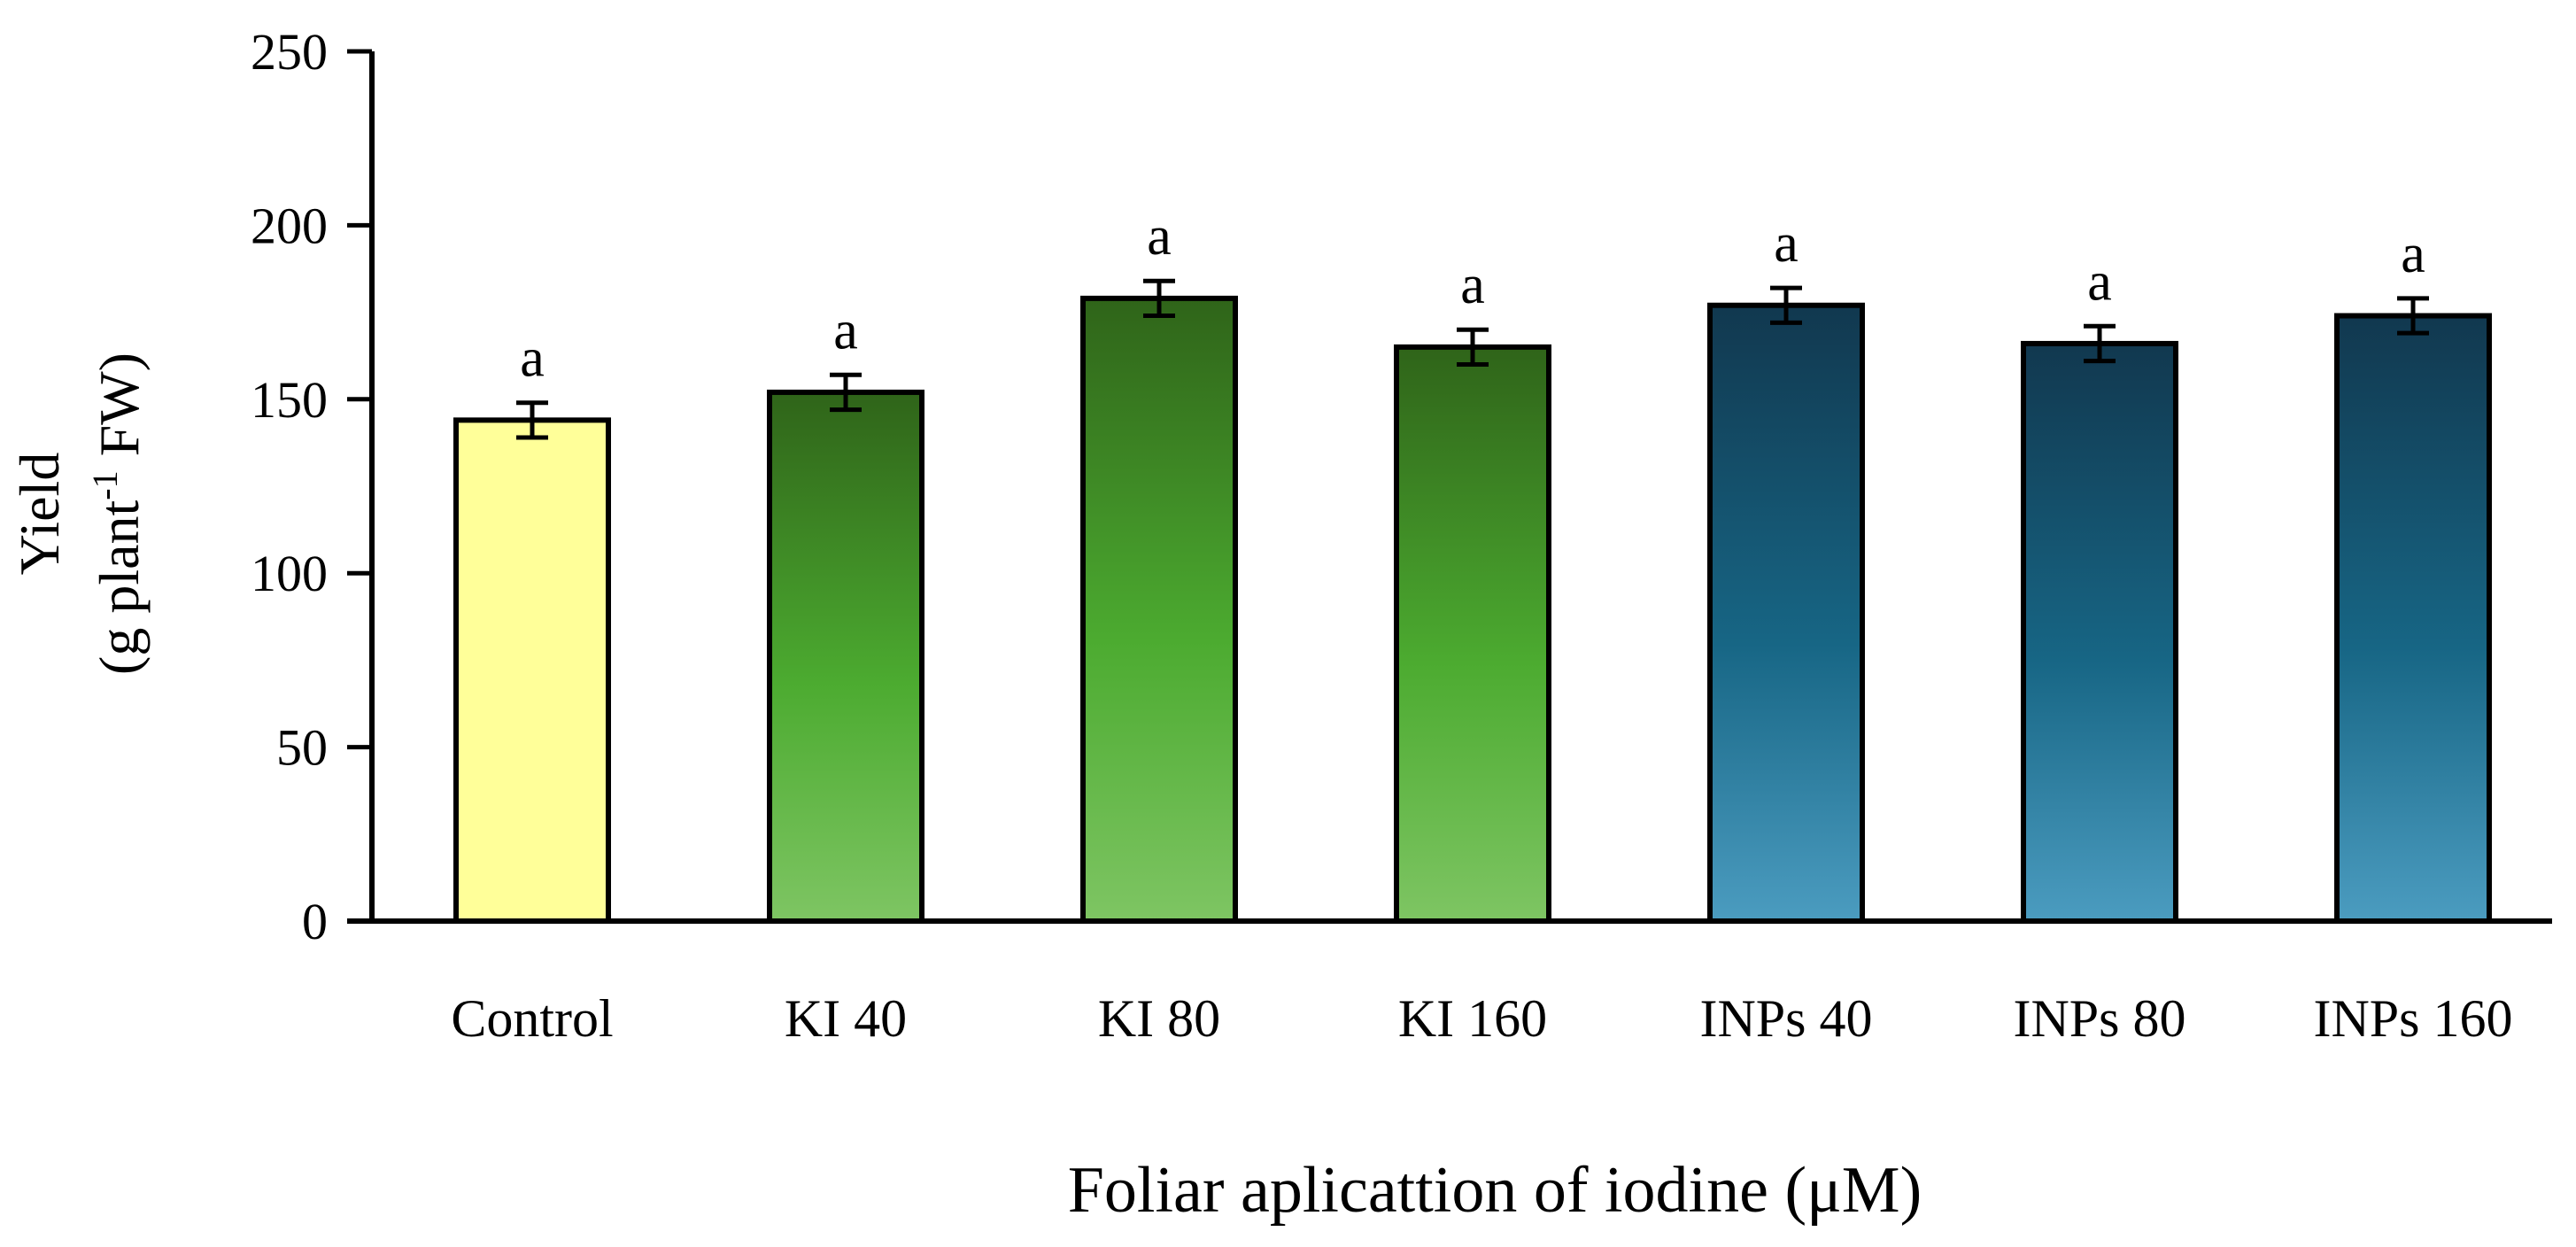  I want to click on error-bars, so click(1472, 359).